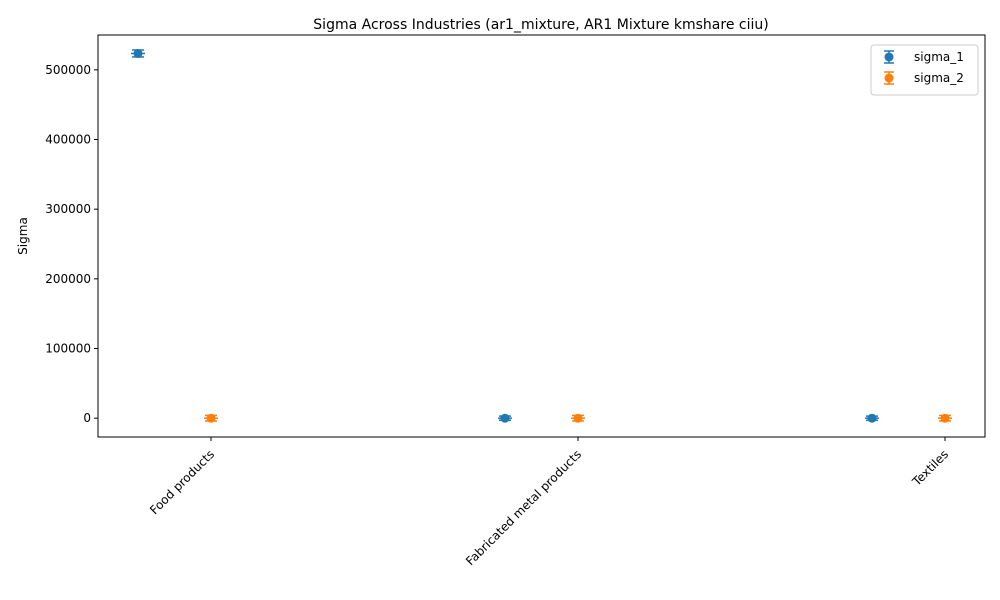 This screenshot has width=1000, height=600. Describe the element at coordinates (68, 279) in the screenshot. I see `y-tick-label: 200000` at that location.